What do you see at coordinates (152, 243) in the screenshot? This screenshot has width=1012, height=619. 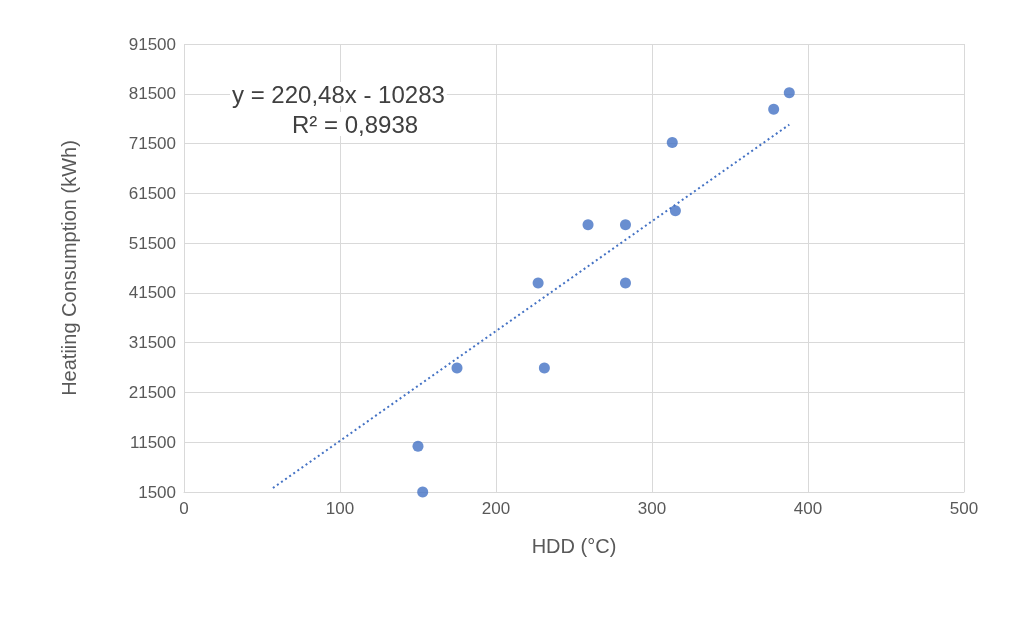 I see `y-tick-label: 51500` at bounding box center [152, 243].